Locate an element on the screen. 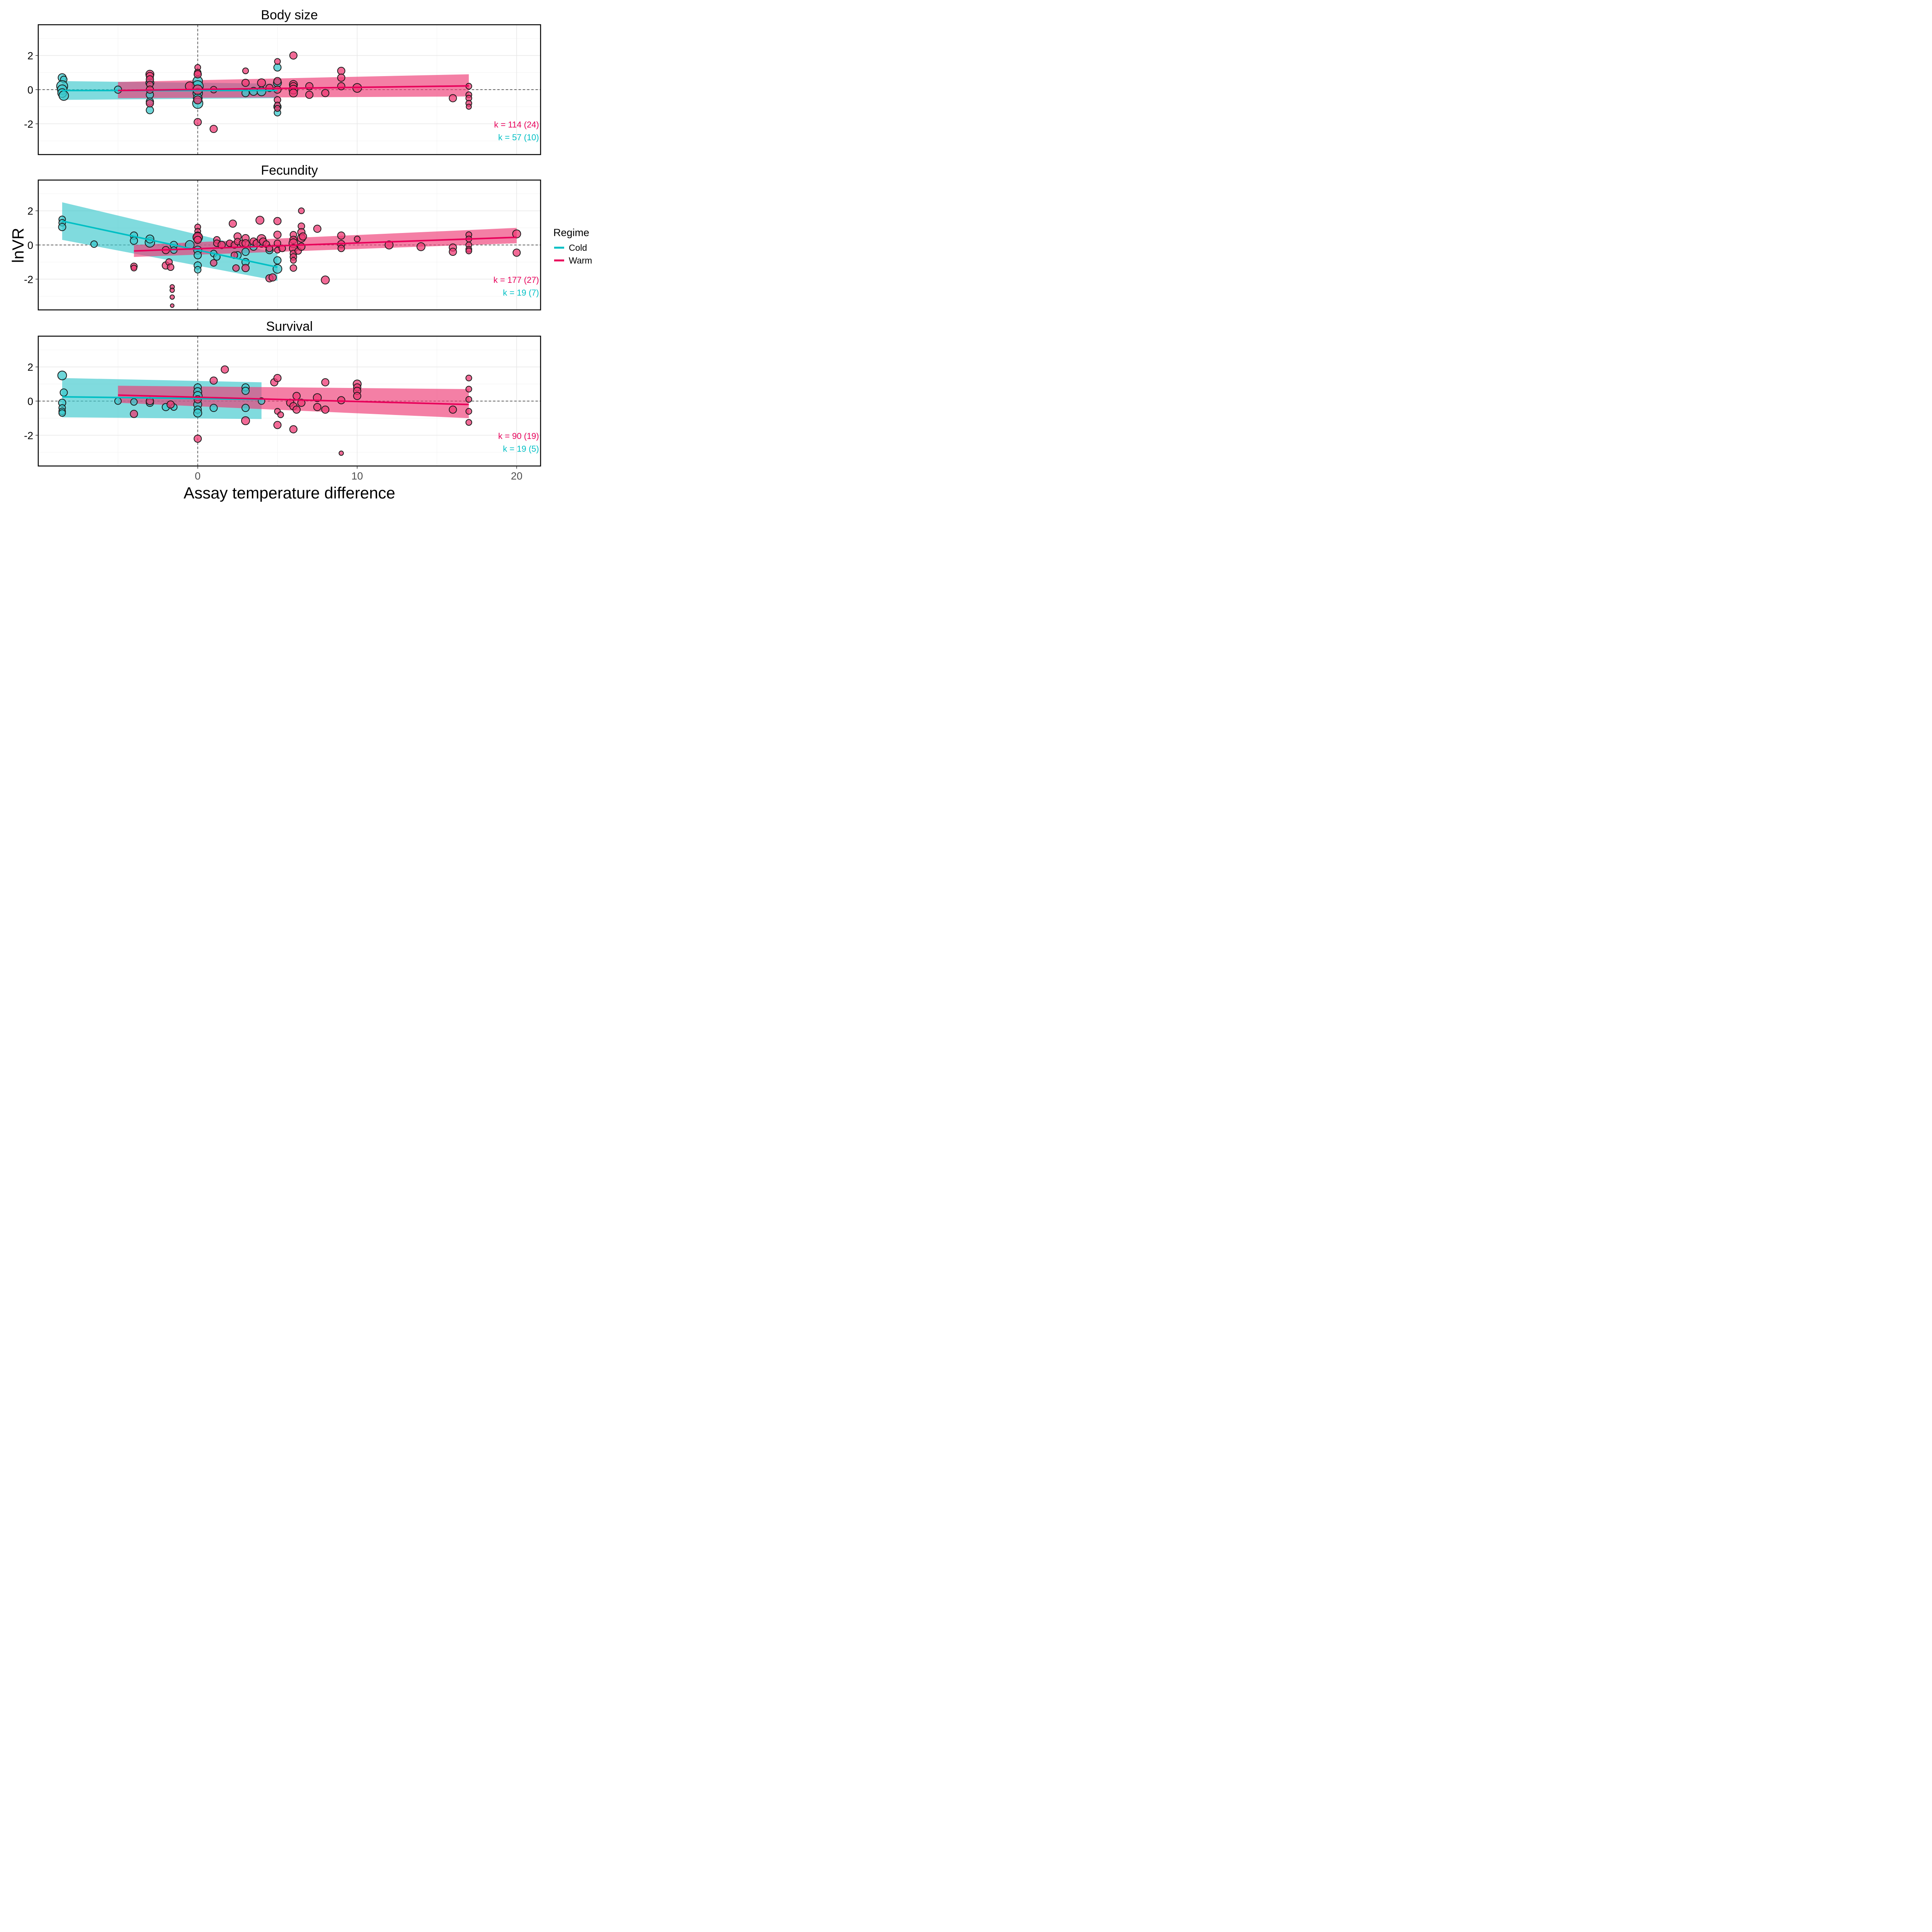 This screenshot has height=1932, width=1932. panel-title: Body size is located at coordinates (289, 15).